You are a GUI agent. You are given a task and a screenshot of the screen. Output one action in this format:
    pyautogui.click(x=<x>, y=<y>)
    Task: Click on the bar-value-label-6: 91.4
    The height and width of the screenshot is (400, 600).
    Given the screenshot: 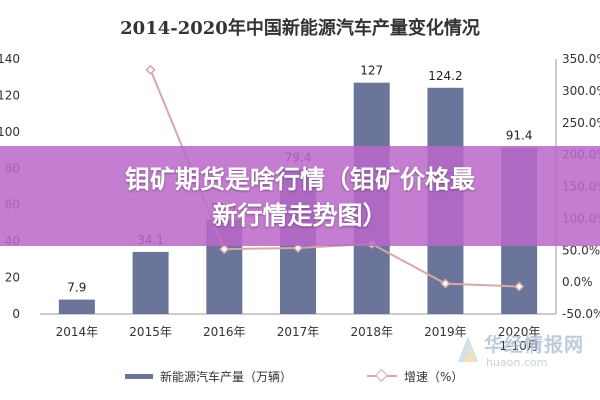 What is the action you would take?
    pyautogui.click(x=519, y=136)
    